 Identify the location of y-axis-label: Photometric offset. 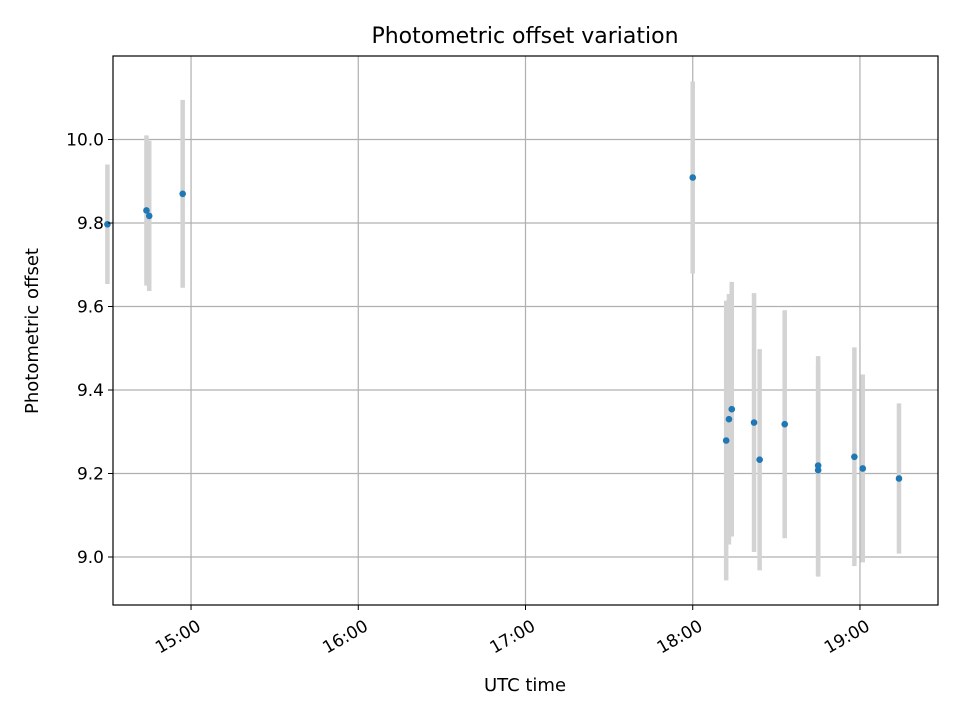
(32, 331).